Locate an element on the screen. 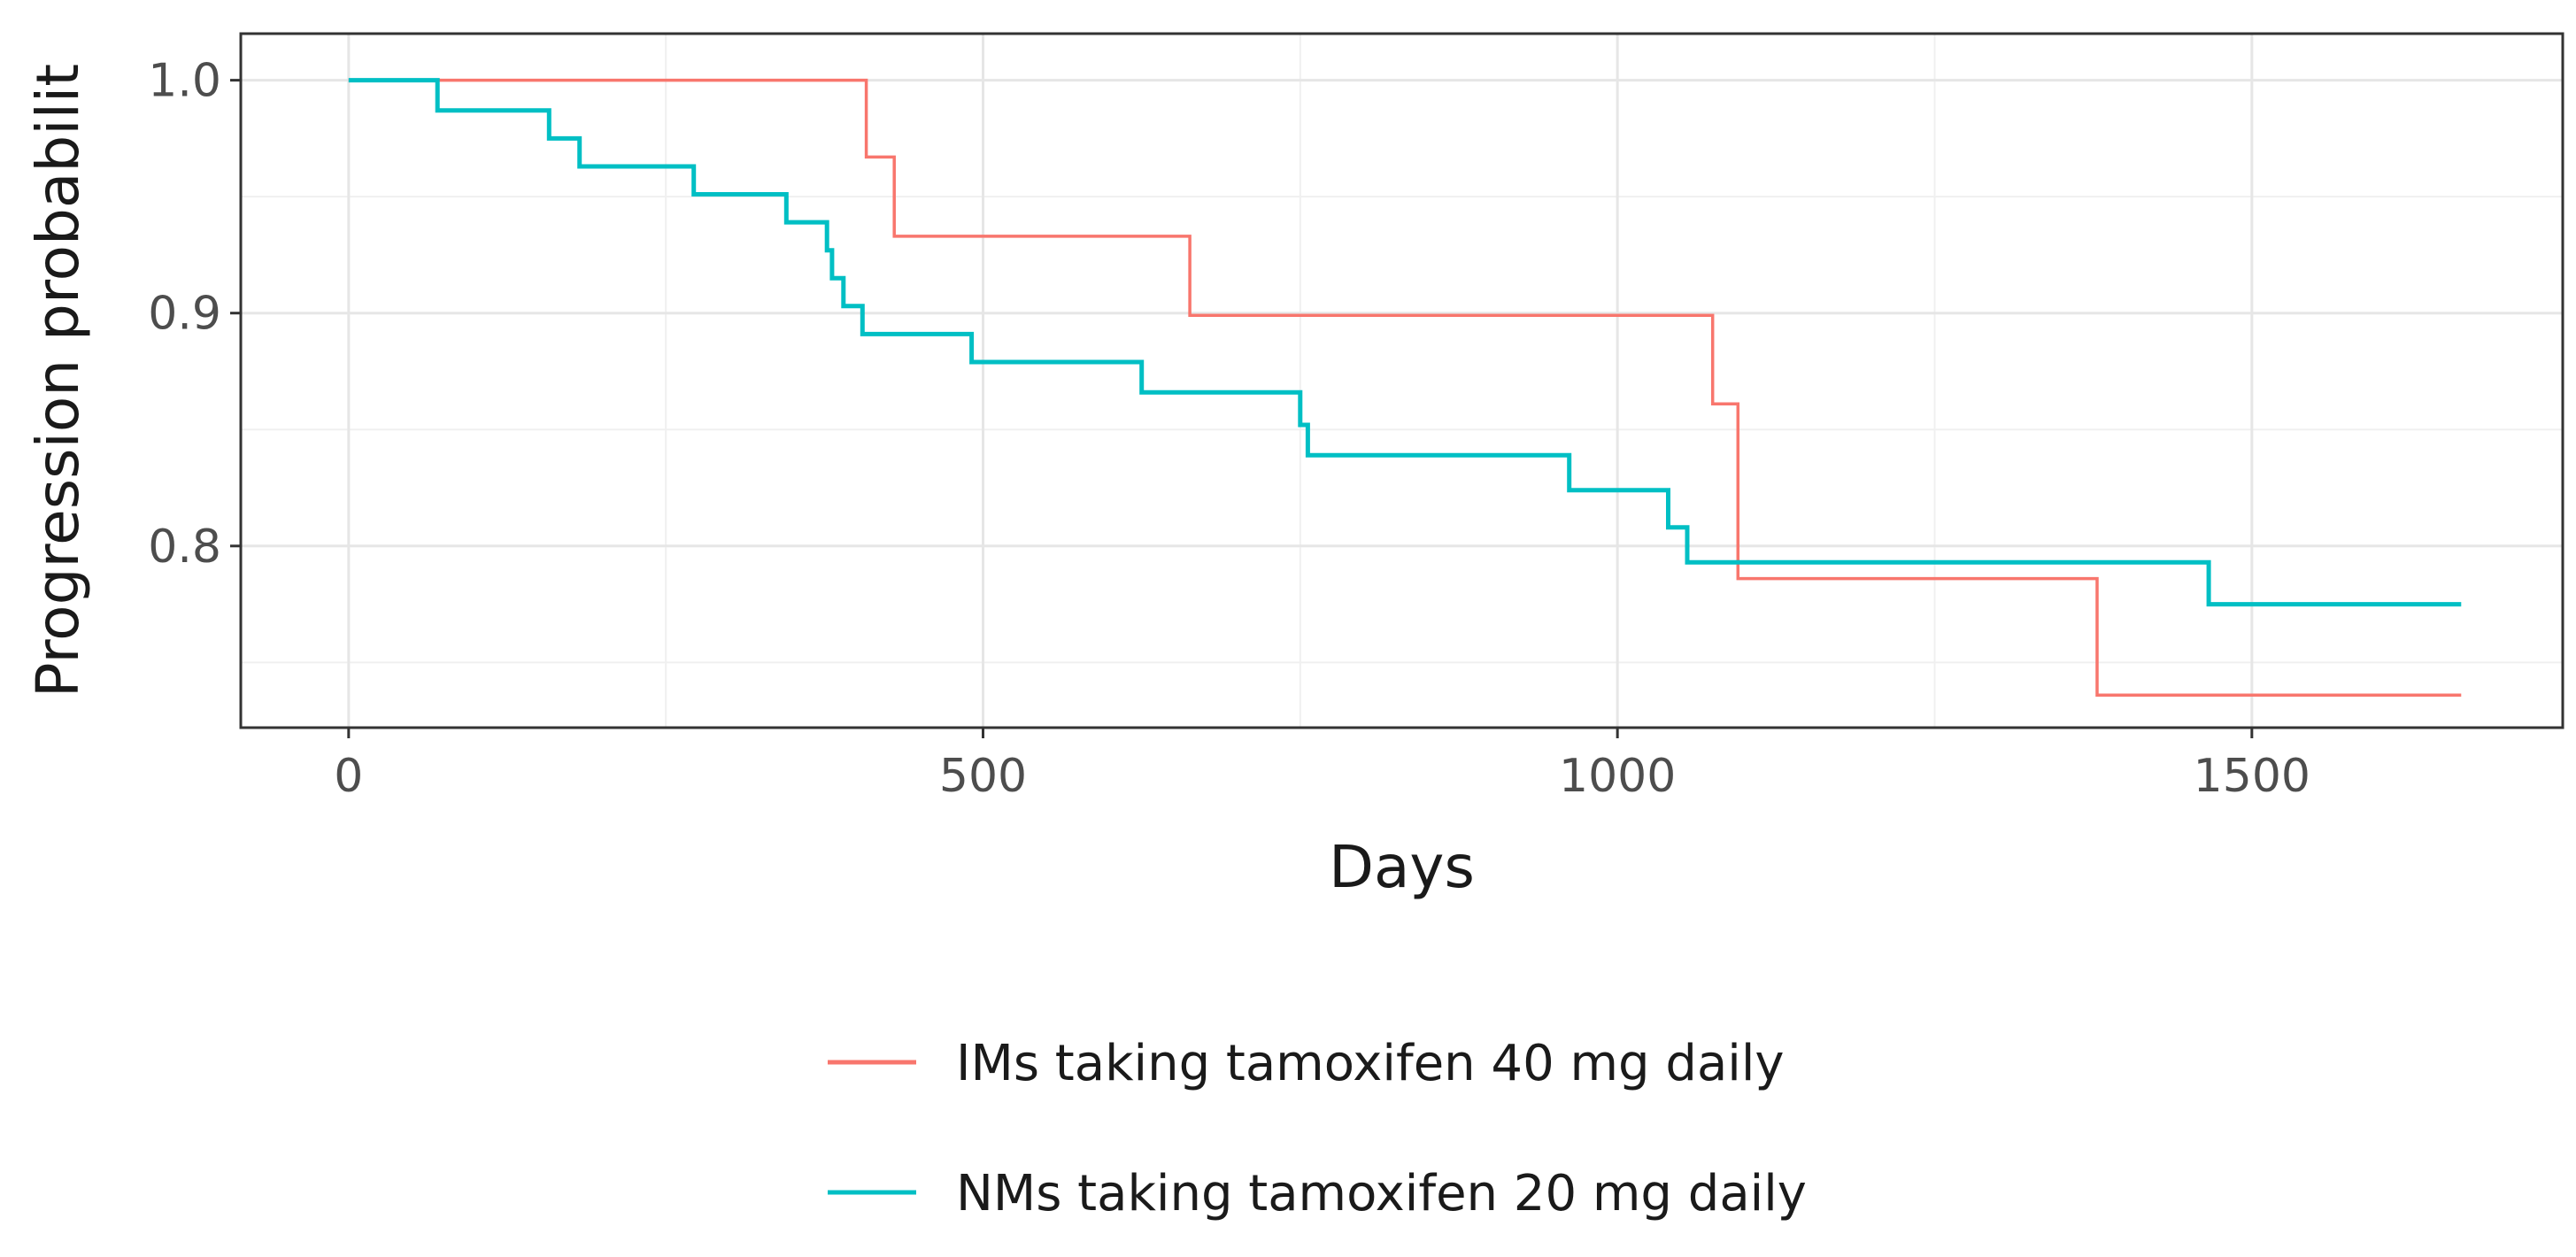 The height and width of the screenshot is (1257, 2576). y-tick-label: 0.9 is located at coordinates (184, 314).